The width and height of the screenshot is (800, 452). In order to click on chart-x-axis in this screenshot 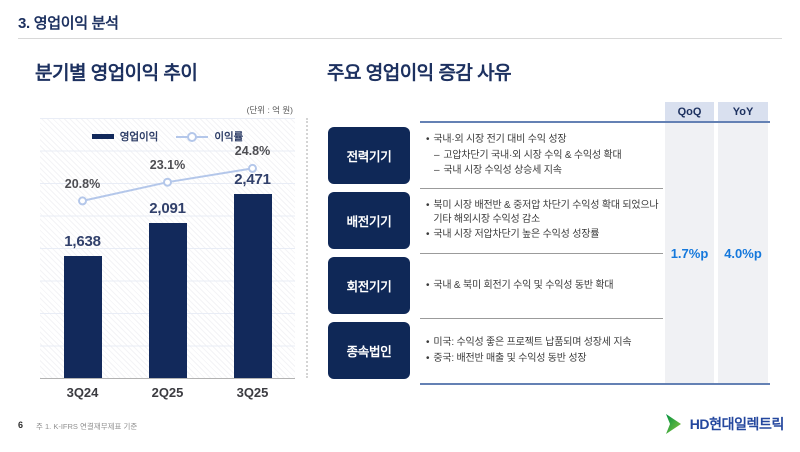, I will do `click(167, 378)`.